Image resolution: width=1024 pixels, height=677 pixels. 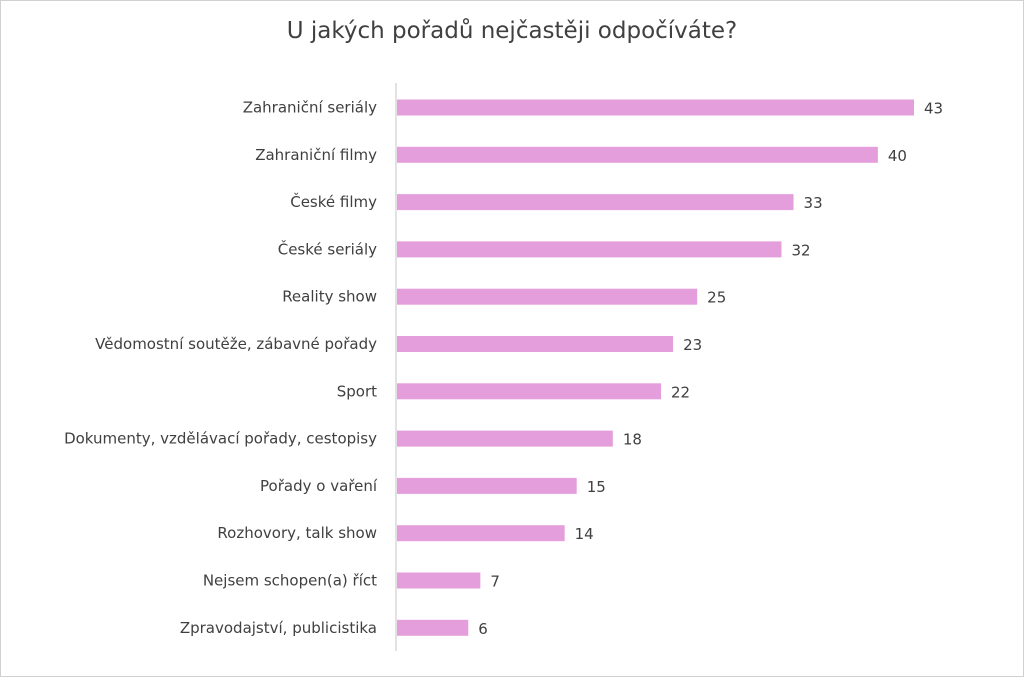 I want to click on category-label: Pořady o vaření, so click(x=319, y=486).